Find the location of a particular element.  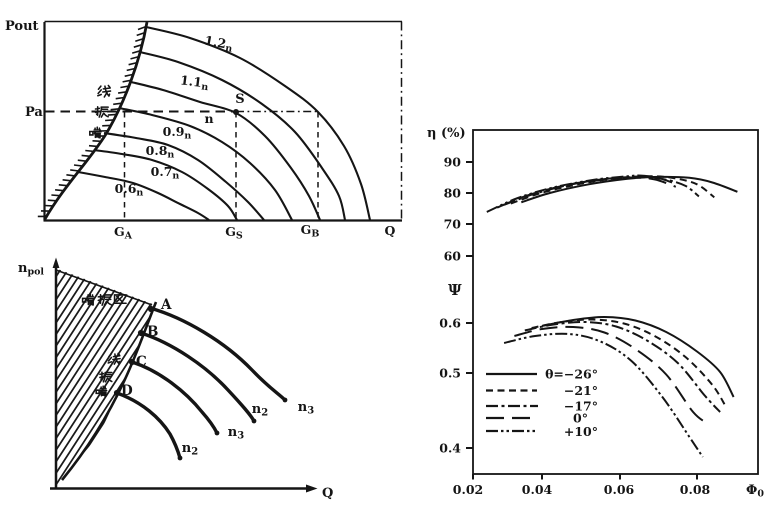

surge-points: A B C D is located at coordinates (142, 348).